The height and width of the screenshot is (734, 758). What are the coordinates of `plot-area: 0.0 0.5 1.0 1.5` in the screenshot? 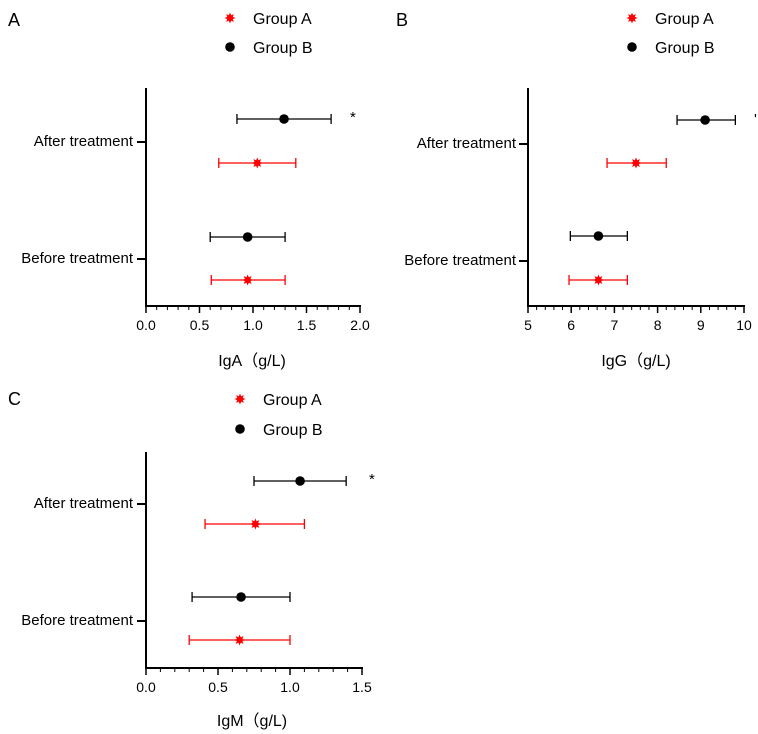 It's located at (254, 573).